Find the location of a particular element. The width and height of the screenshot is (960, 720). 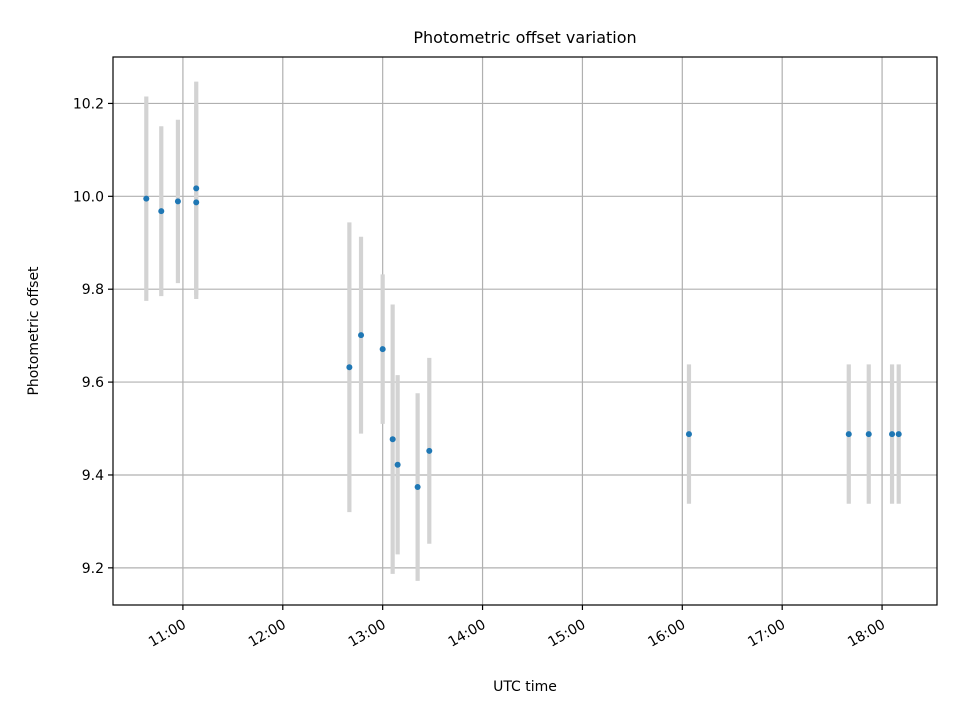

x-axis-label: UTC time is located at coordinates (525, 687).